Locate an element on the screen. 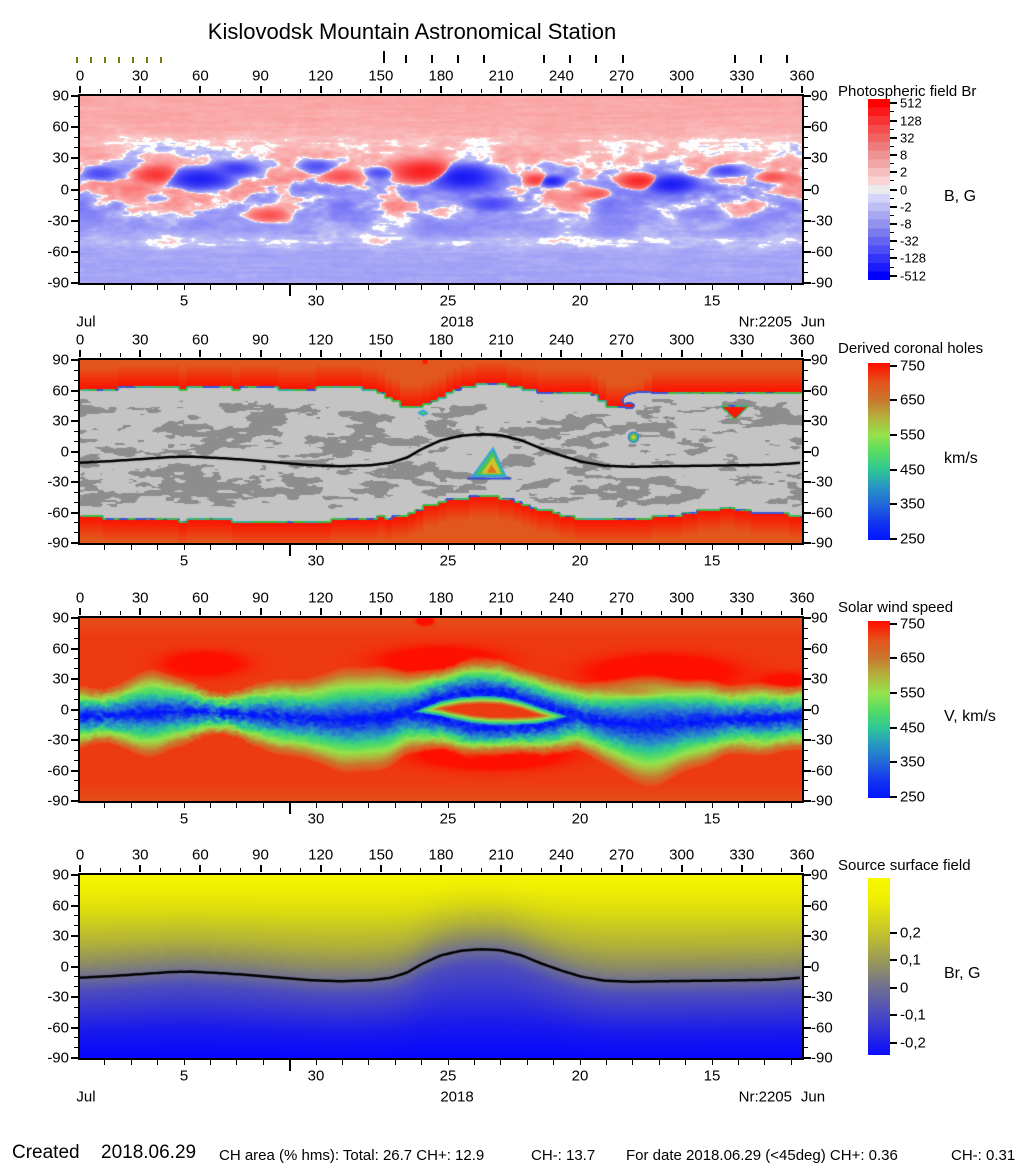 The image size is (1020, 1172). date-tick-label: 15 is located at coordinates (712, 1076).